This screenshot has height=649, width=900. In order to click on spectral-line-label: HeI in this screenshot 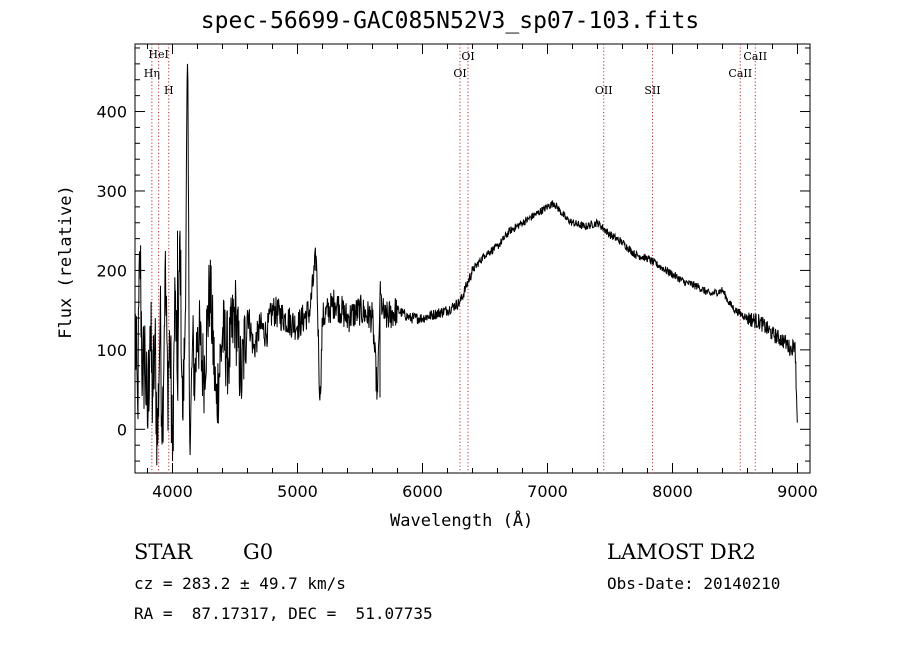, I will do `click(158, 54)`.